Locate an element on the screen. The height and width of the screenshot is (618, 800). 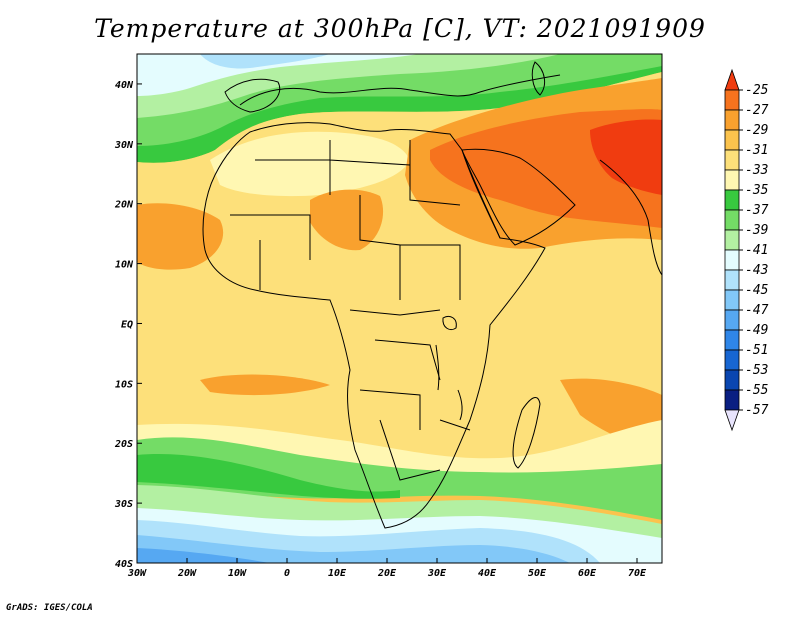
lat-tick-label: 30S is located at coordinates (123, 504).